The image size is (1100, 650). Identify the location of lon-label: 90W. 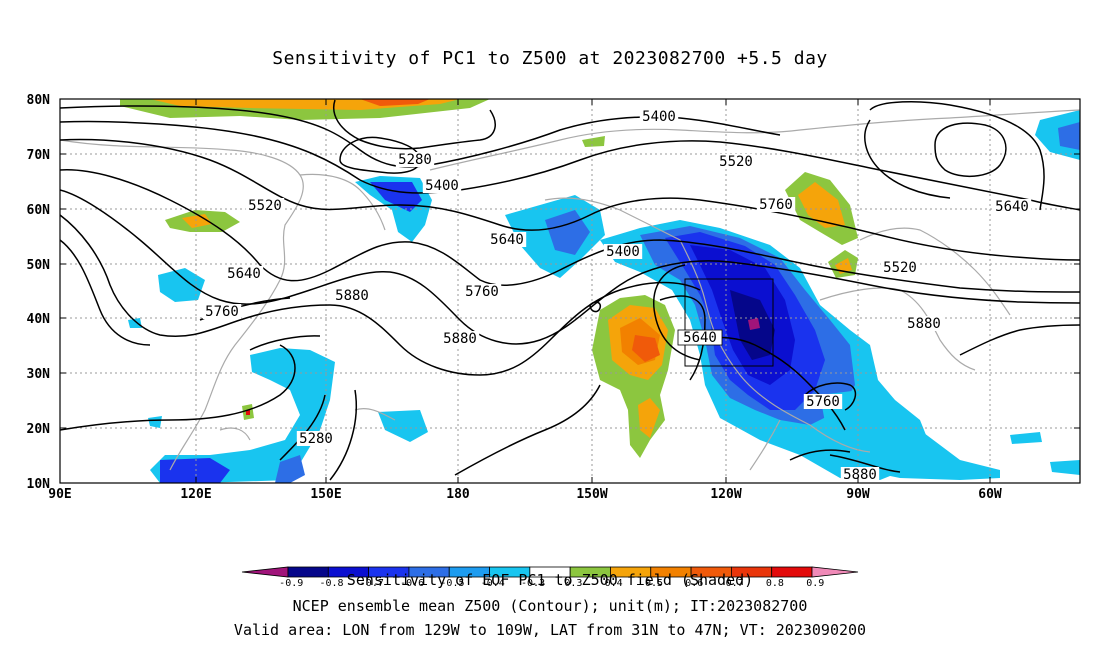
(858, 494).